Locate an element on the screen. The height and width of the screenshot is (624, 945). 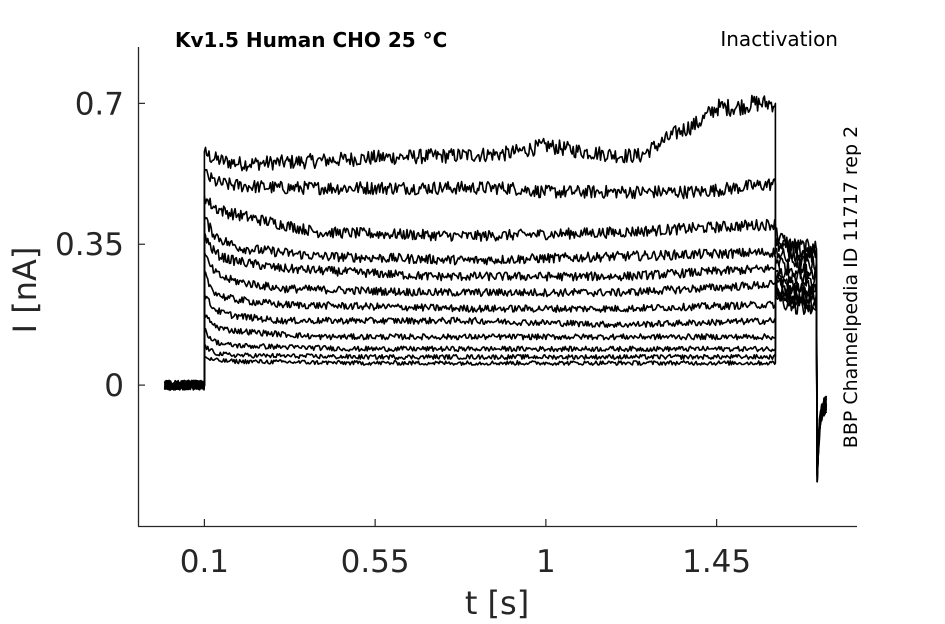
chart-title: Kv1.5 Human CHO 25 °C is located at coordinates (311, 40).